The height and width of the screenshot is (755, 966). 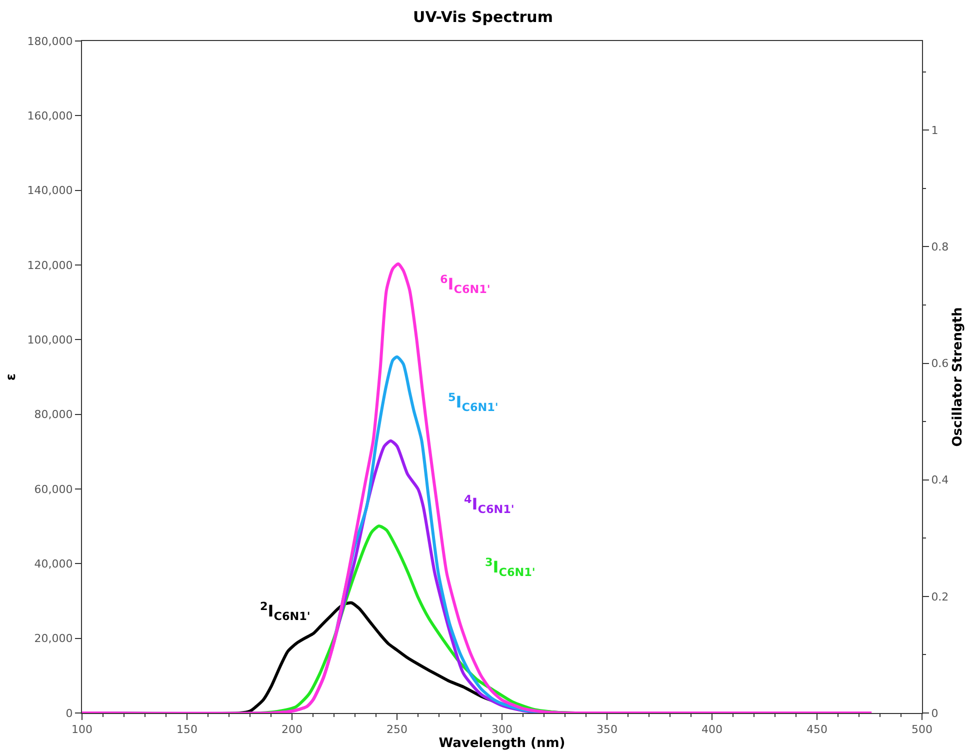 What do you see at coordinates (958, 377) in the screenshot?
I see `y2-axis-title: Oscillator Strength` at bounding box center [958, 377].